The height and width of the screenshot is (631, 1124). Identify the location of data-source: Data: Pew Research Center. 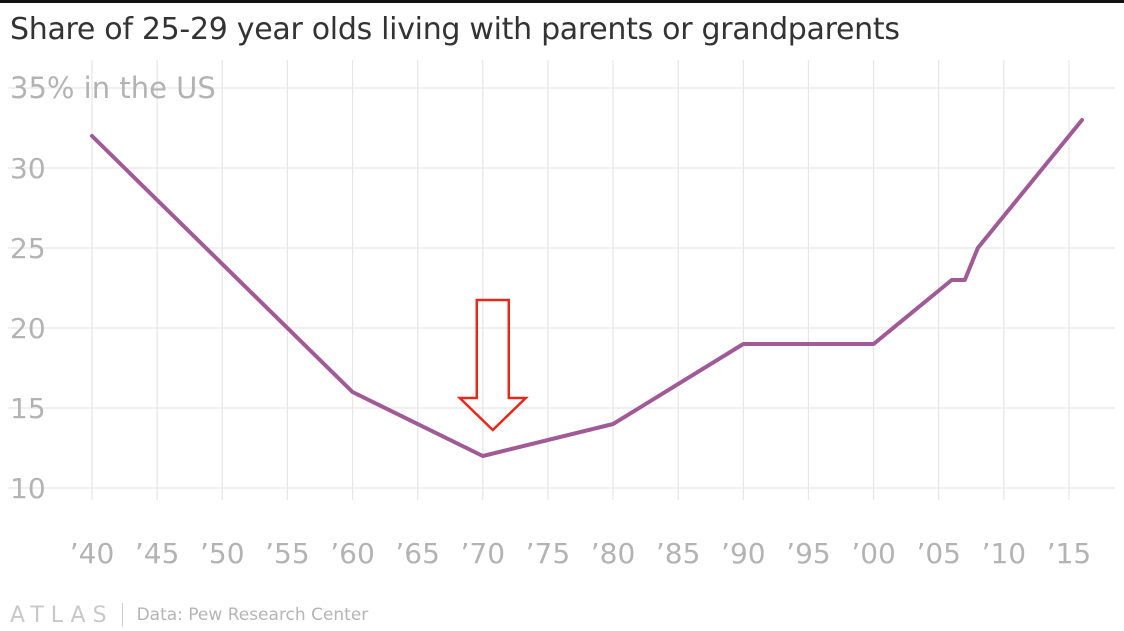
(252, 615).